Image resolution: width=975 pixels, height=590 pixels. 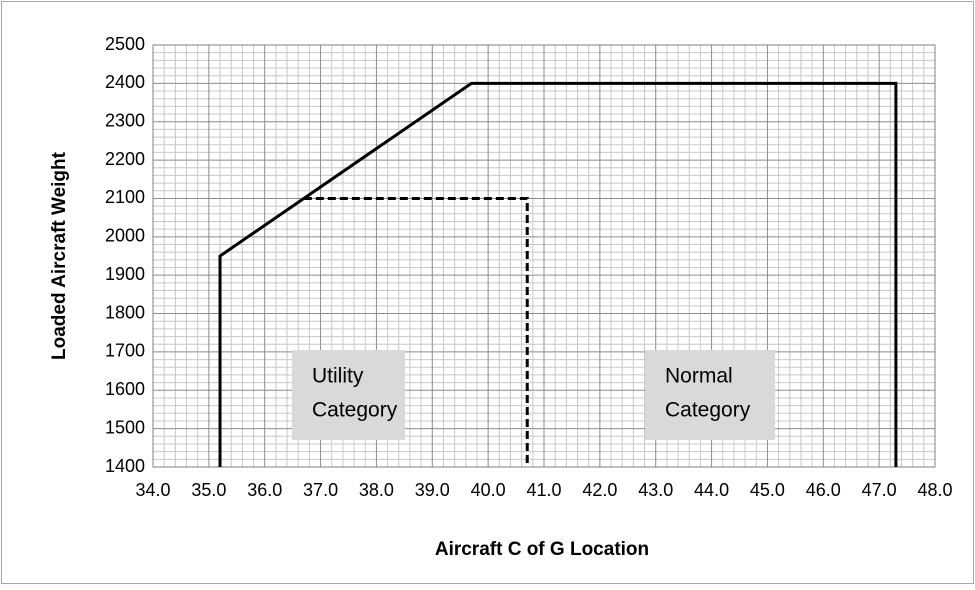 What do you see at coordinates (934, 490) in the screenshot?
I see `x-tick-label: 48.0` at bounding box center [934, 490].